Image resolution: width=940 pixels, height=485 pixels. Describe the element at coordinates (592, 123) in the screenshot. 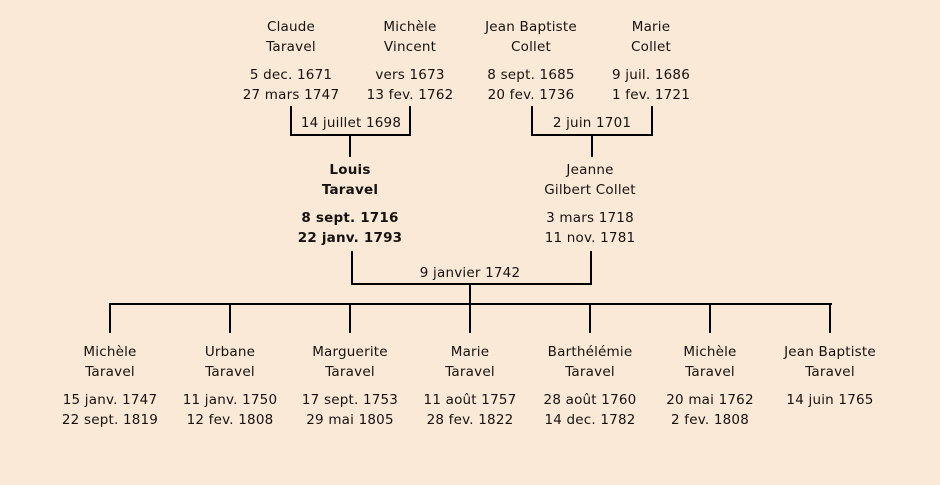

I see `marriage2-date: 2 juin 1701` at that location.